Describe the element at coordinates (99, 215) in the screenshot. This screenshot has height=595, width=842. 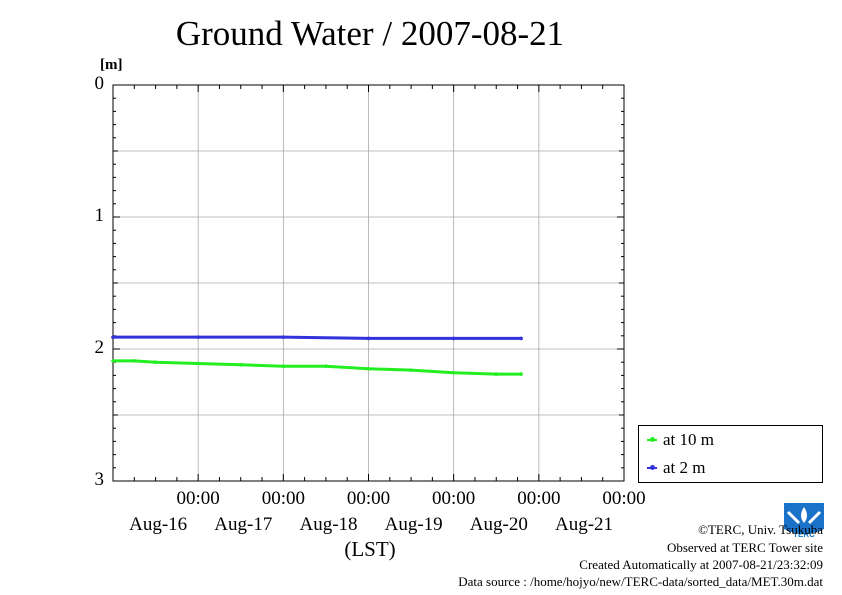
I see `y-tick-label: 1` at that location.